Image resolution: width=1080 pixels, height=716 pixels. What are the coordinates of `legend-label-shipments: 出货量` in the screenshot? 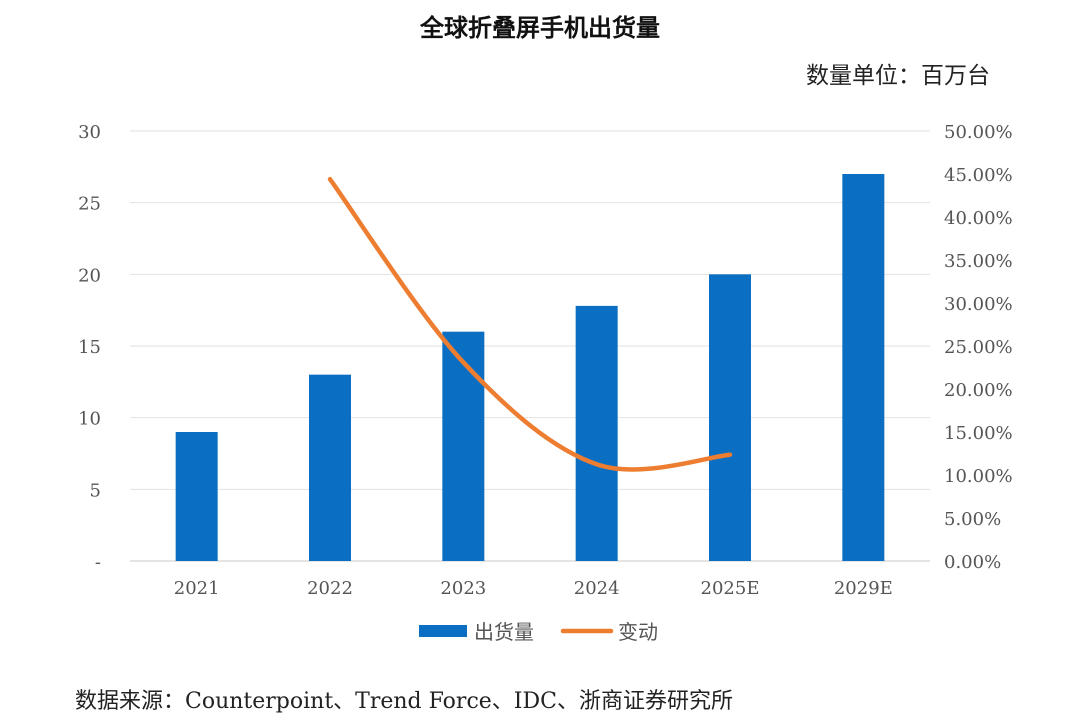 It's located at (504, 632).